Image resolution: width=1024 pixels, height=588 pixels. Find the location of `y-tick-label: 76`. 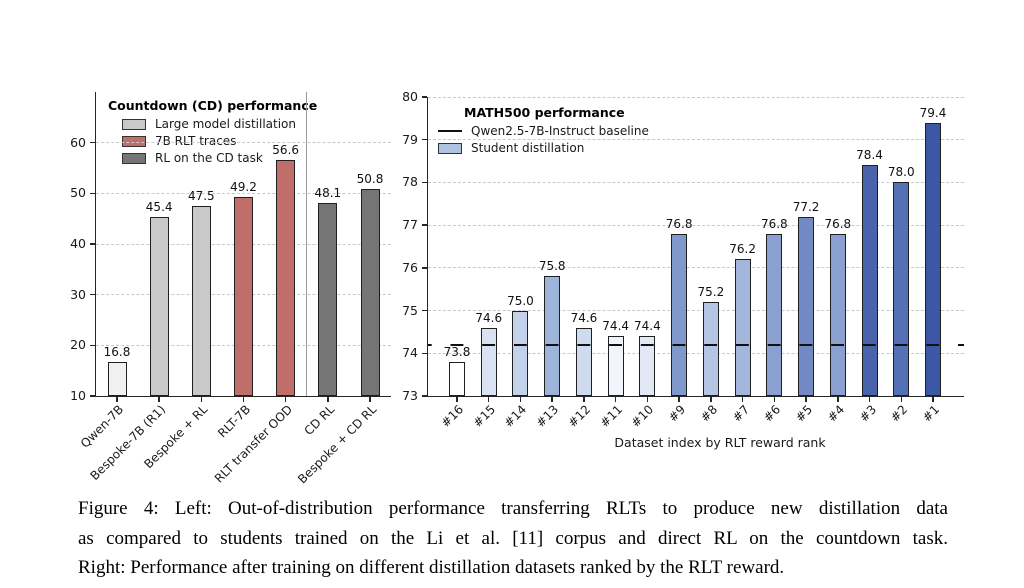

y-tick-label: 76 is located at coordinates (410, 267).